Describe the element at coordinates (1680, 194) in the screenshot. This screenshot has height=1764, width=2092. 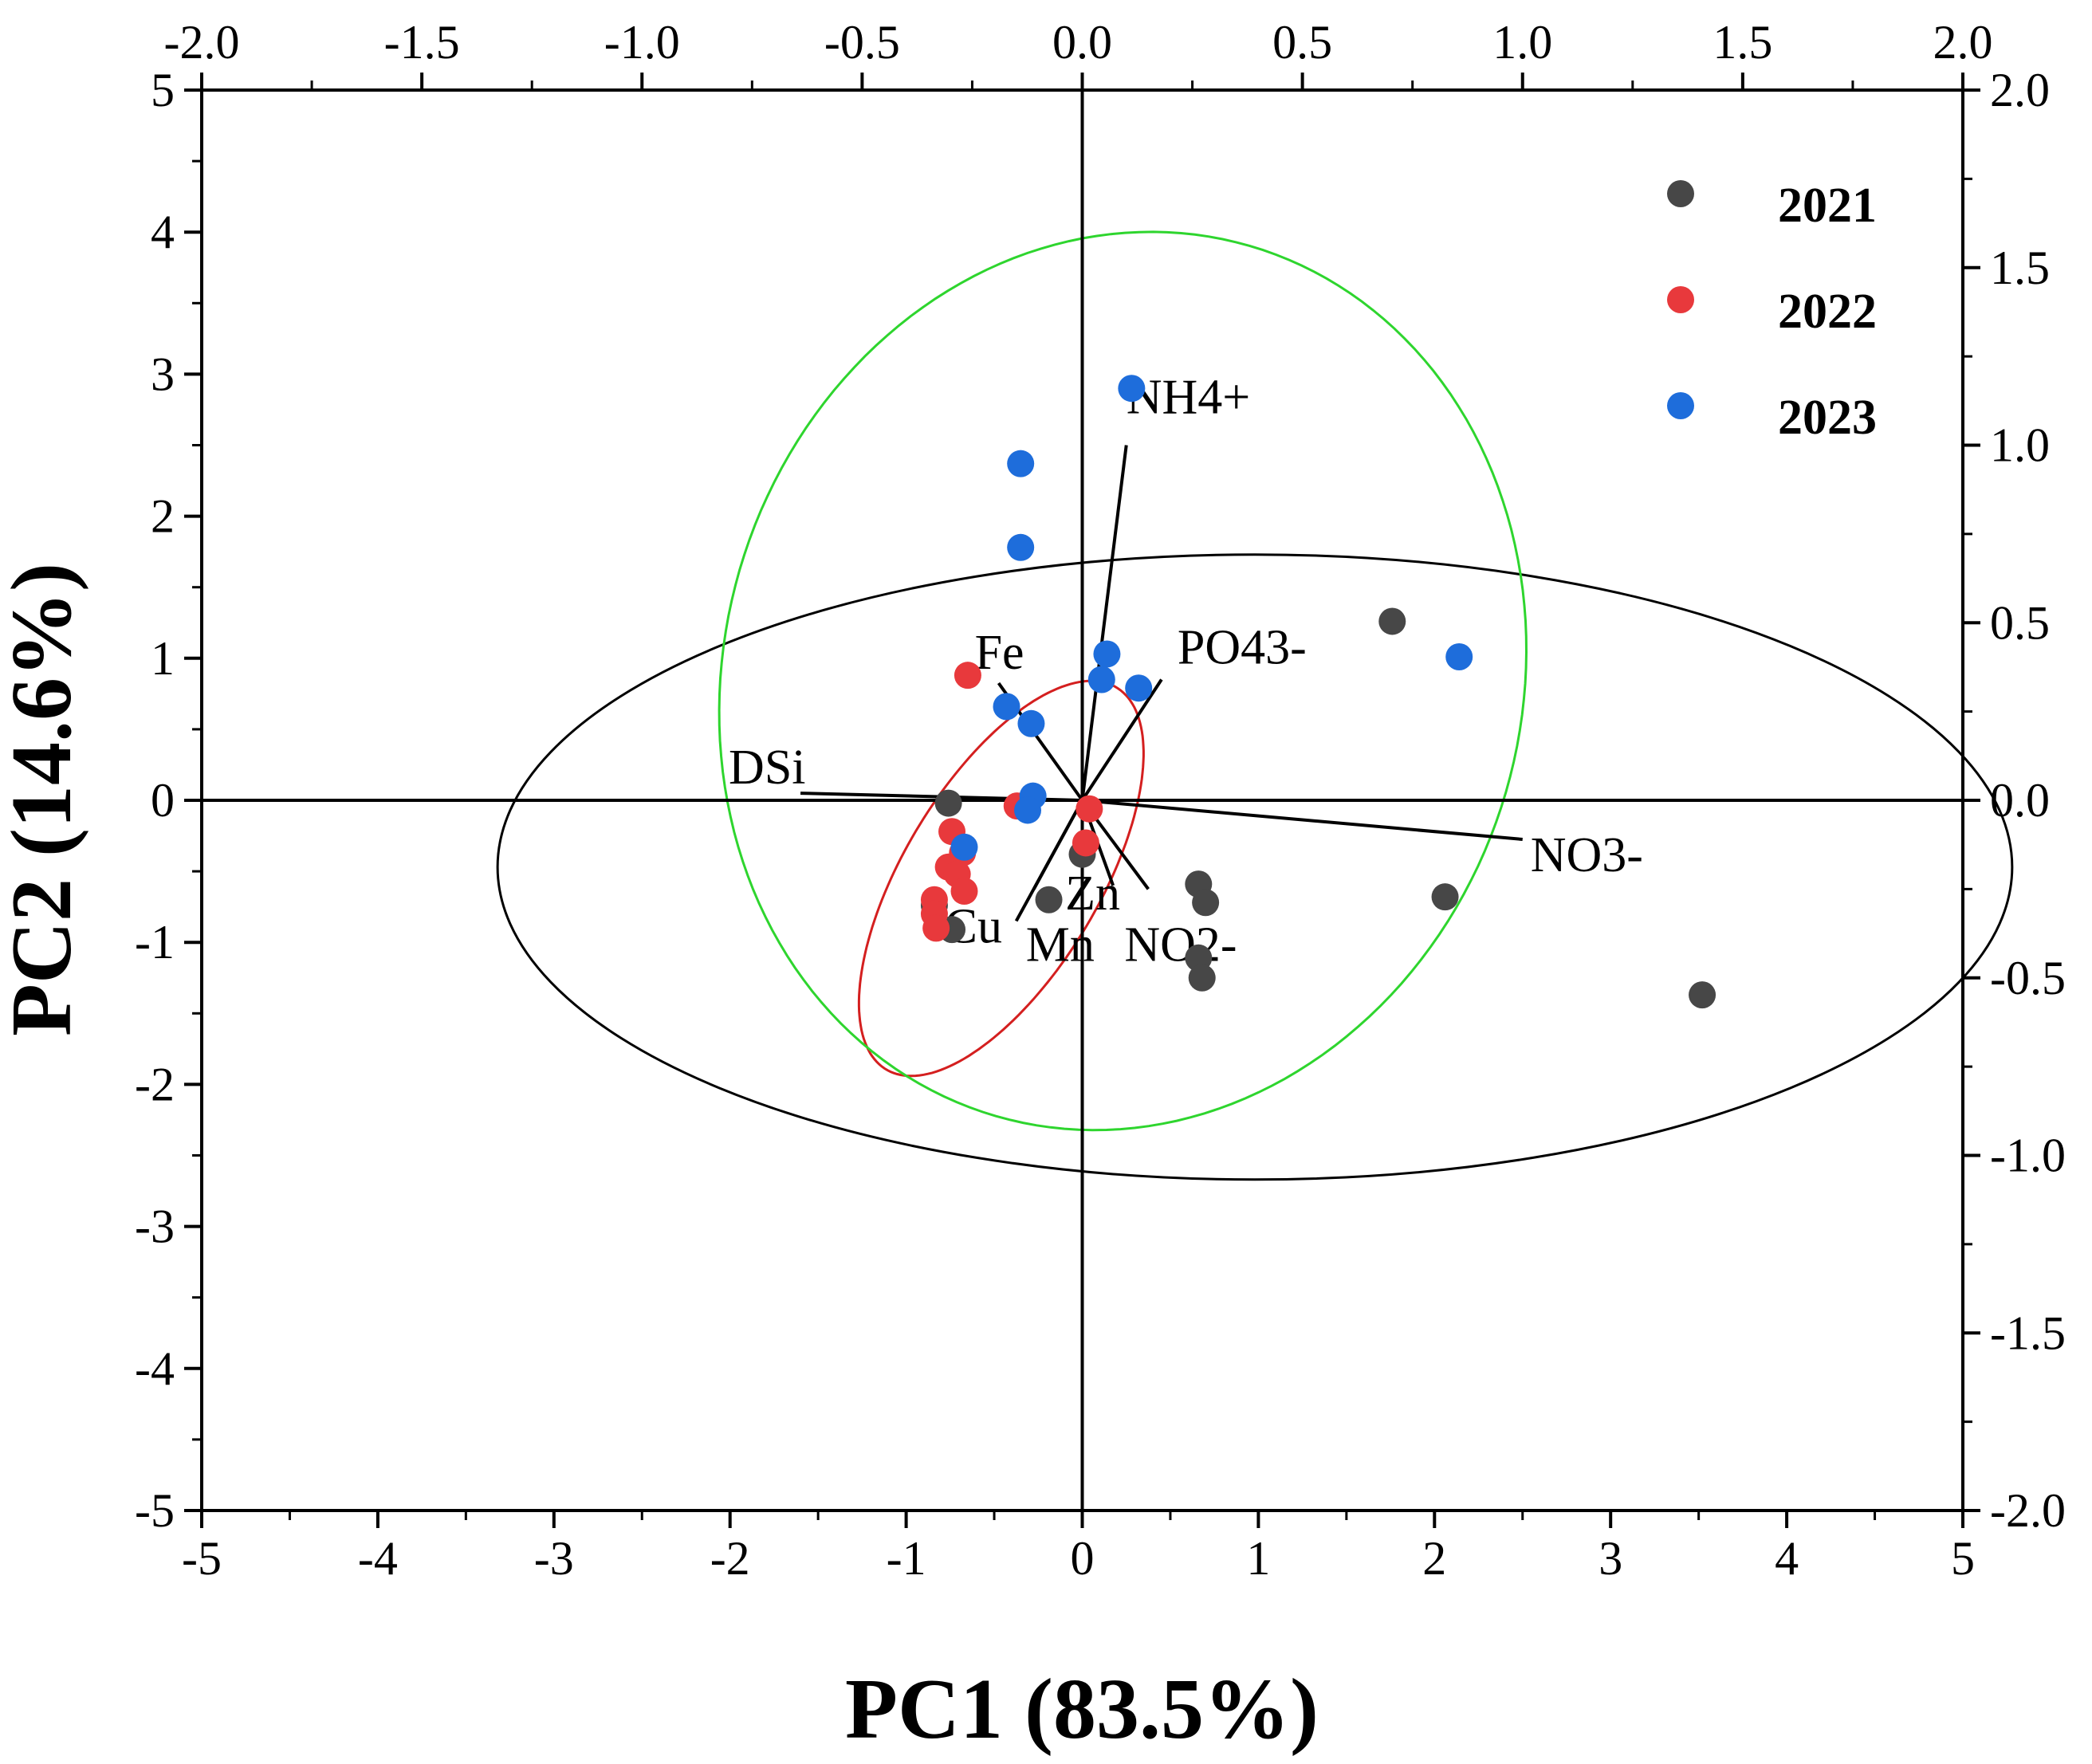
I see `legend-marker-2021` at that location.